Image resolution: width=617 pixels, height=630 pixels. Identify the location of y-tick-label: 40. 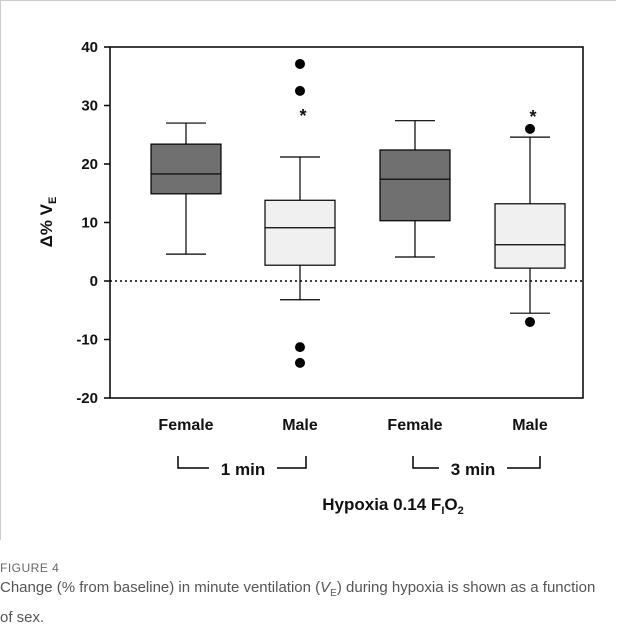
(89, 47).